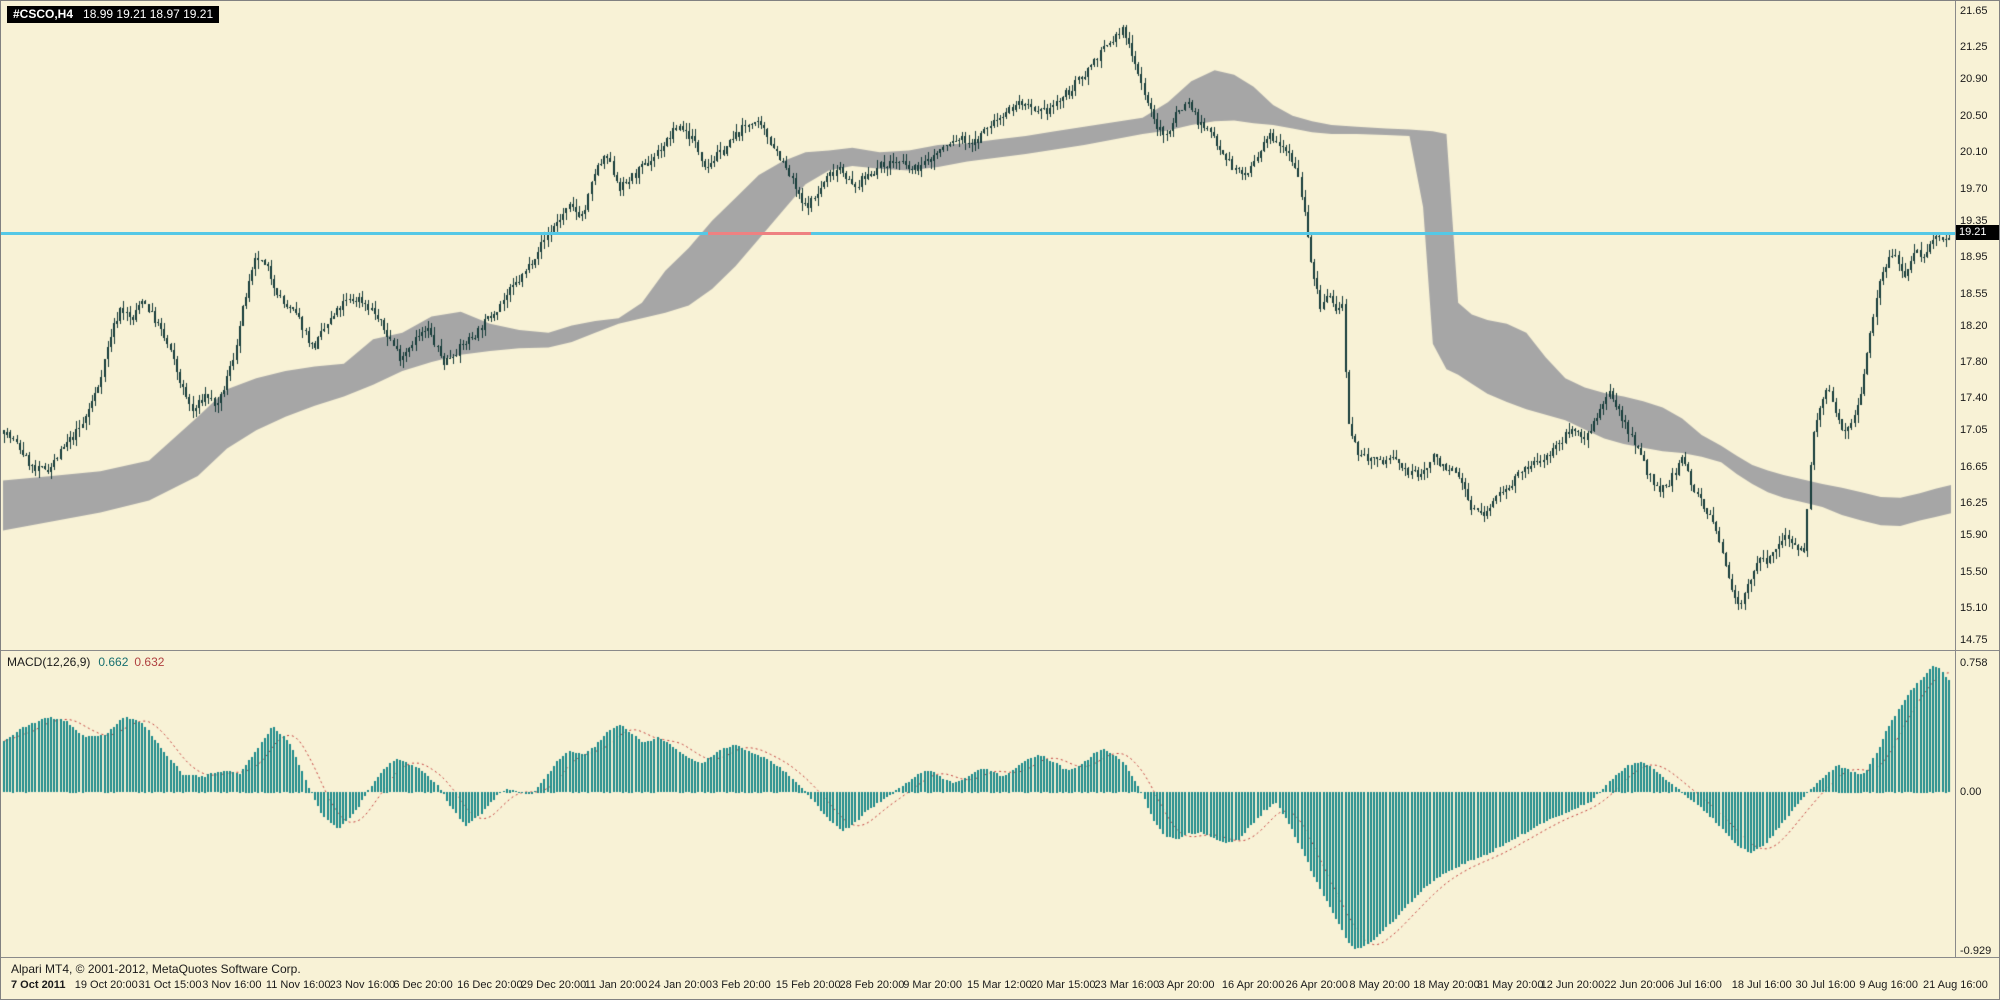 This screenshot has width=2000, height=1000. What do you see at coordinates (680, 985) in the screenshot?
I see `time-axis-label: 24 Jan 20:00` at bounding box center [680, 985].